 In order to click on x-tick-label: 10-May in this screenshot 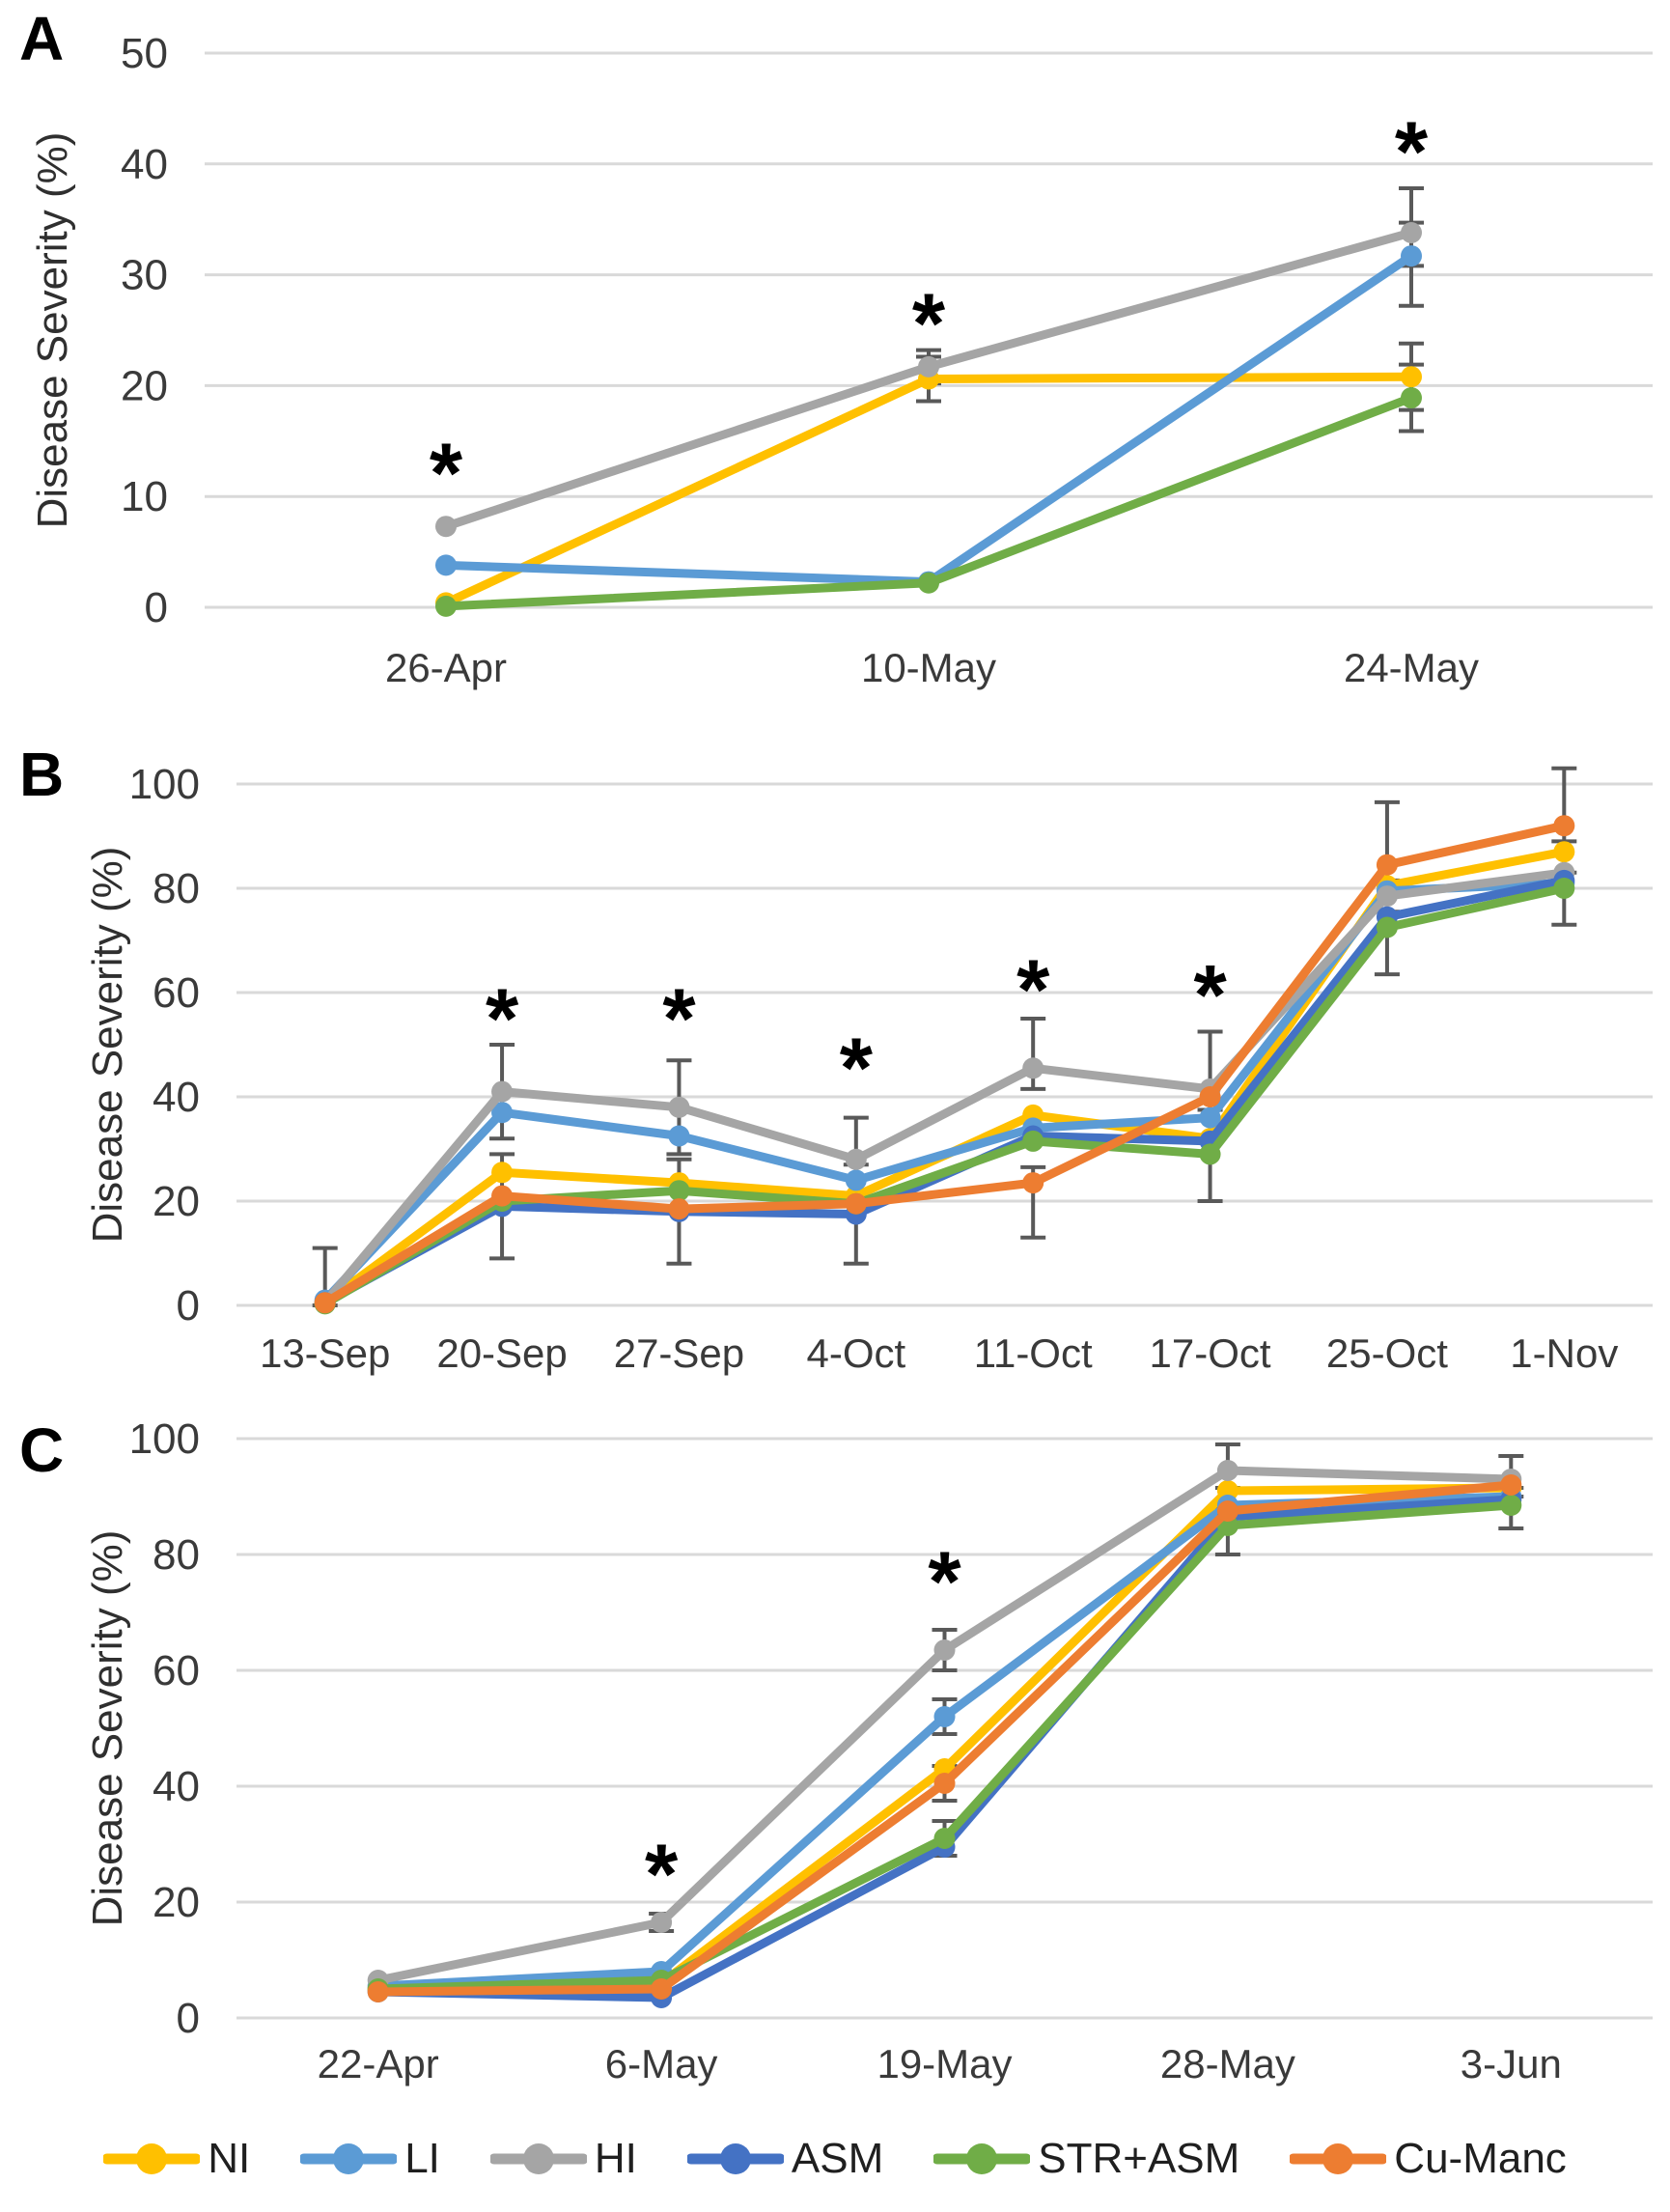, I will do `click(928, 668)`.